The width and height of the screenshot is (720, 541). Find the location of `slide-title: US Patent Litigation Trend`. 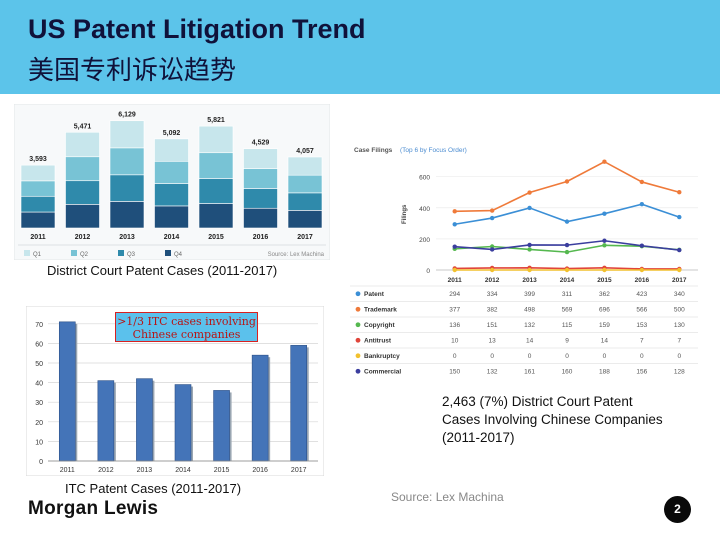

slide-title: US Patent Litigation Trend is located at coordinates (197, 29).